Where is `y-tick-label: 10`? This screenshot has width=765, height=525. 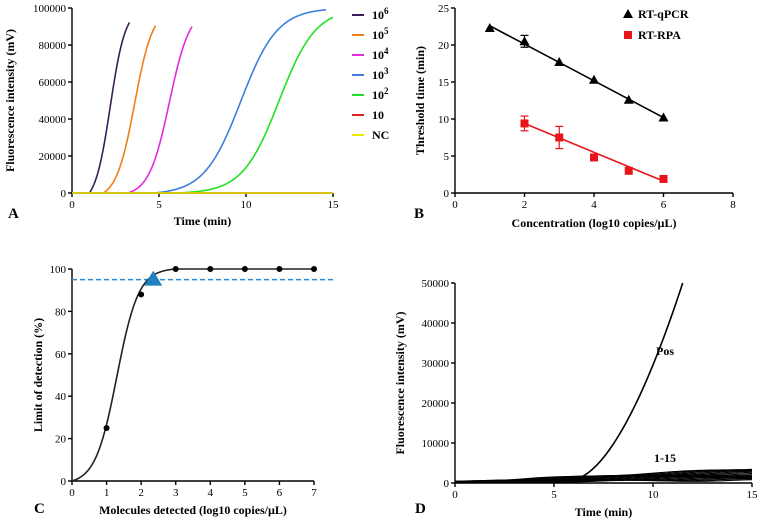 y-tick-label: 10 is located at coordinates (444, 120).